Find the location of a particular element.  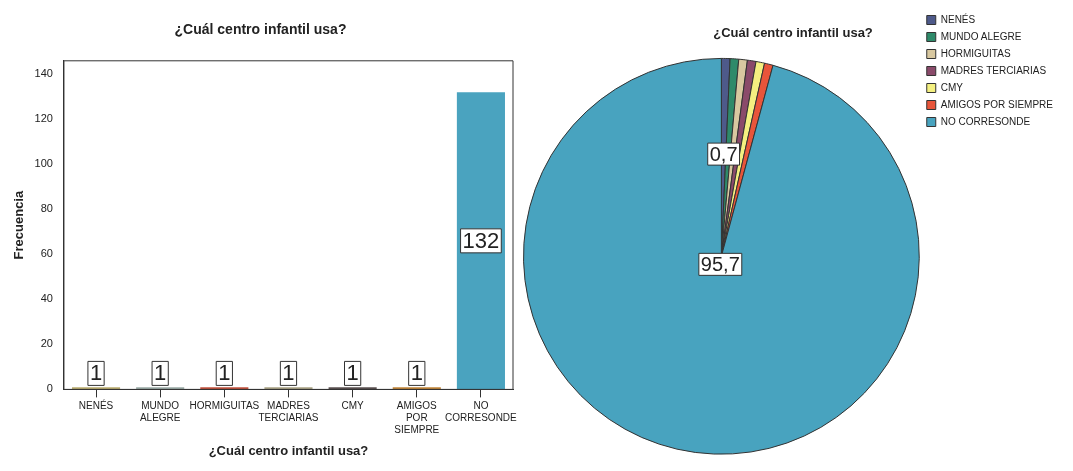

text: ¿Cuál centro infantil usa? is located at coordinates (793, 33).